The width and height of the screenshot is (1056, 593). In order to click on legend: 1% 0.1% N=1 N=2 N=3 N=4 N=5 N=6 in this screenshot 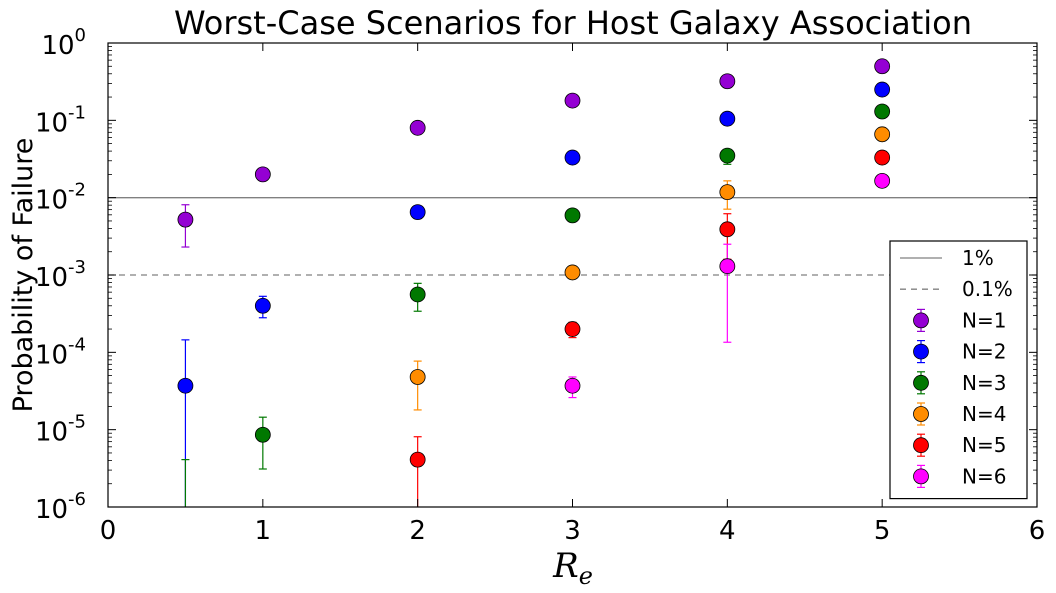, I will do `click(958, 370)`.